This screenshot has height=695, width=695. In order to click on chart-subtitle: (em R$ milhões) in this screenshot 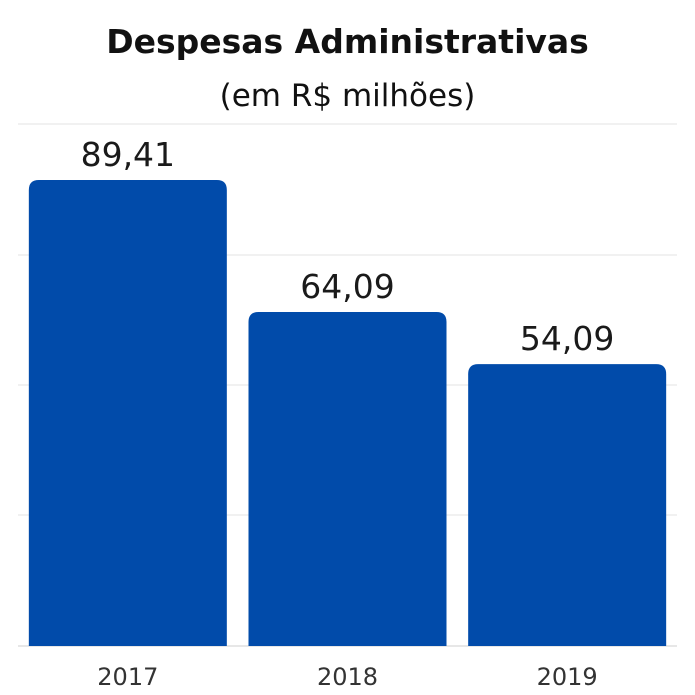, I will do `click(347, 96)`.